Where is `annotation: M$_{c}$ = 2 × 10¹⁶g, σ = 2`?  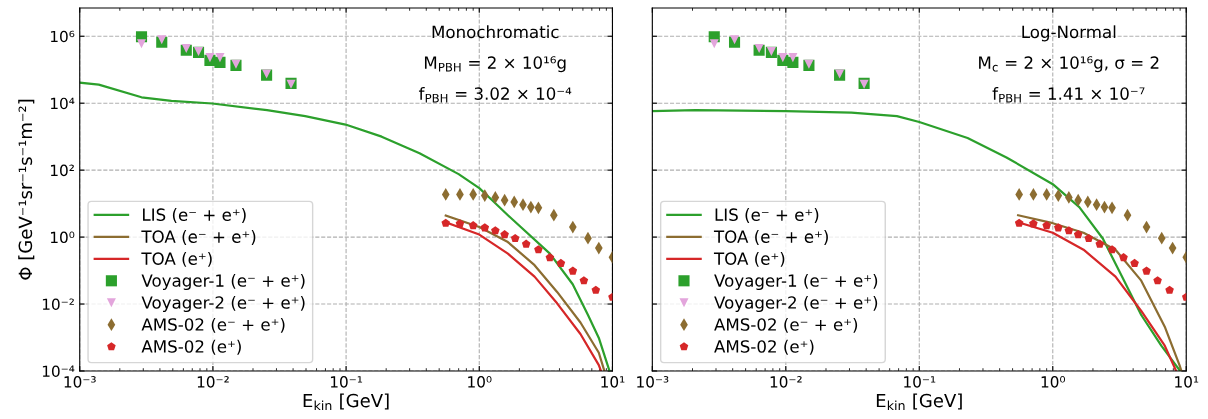
annotation: M$_{c}$ = 2 × 10¹⁶g, σ = 2 is located at coordinates (1069, 64).